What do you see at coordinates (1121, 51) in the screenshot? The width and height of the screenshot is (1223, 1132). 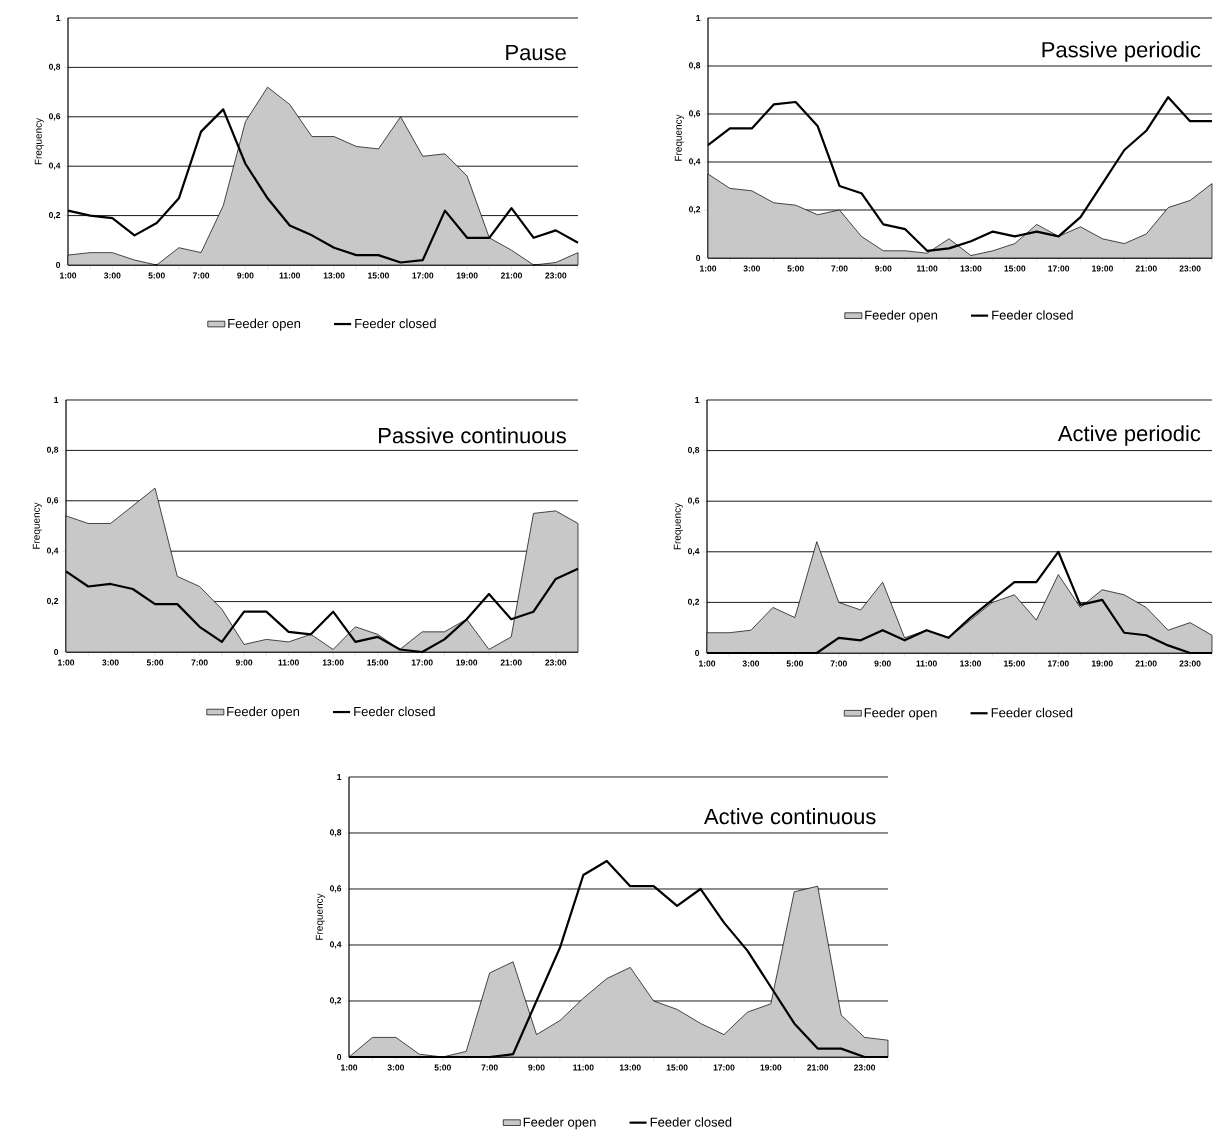 I see `text: Passive periodic` at bounding box center [1121, 51].